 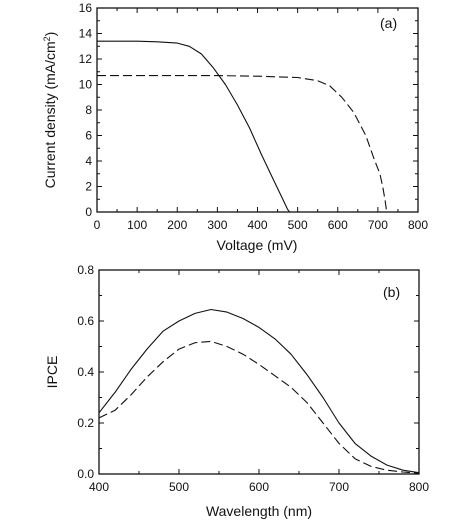 I want to click on y-tick-label: 0.2, so click(x=85, y=423).